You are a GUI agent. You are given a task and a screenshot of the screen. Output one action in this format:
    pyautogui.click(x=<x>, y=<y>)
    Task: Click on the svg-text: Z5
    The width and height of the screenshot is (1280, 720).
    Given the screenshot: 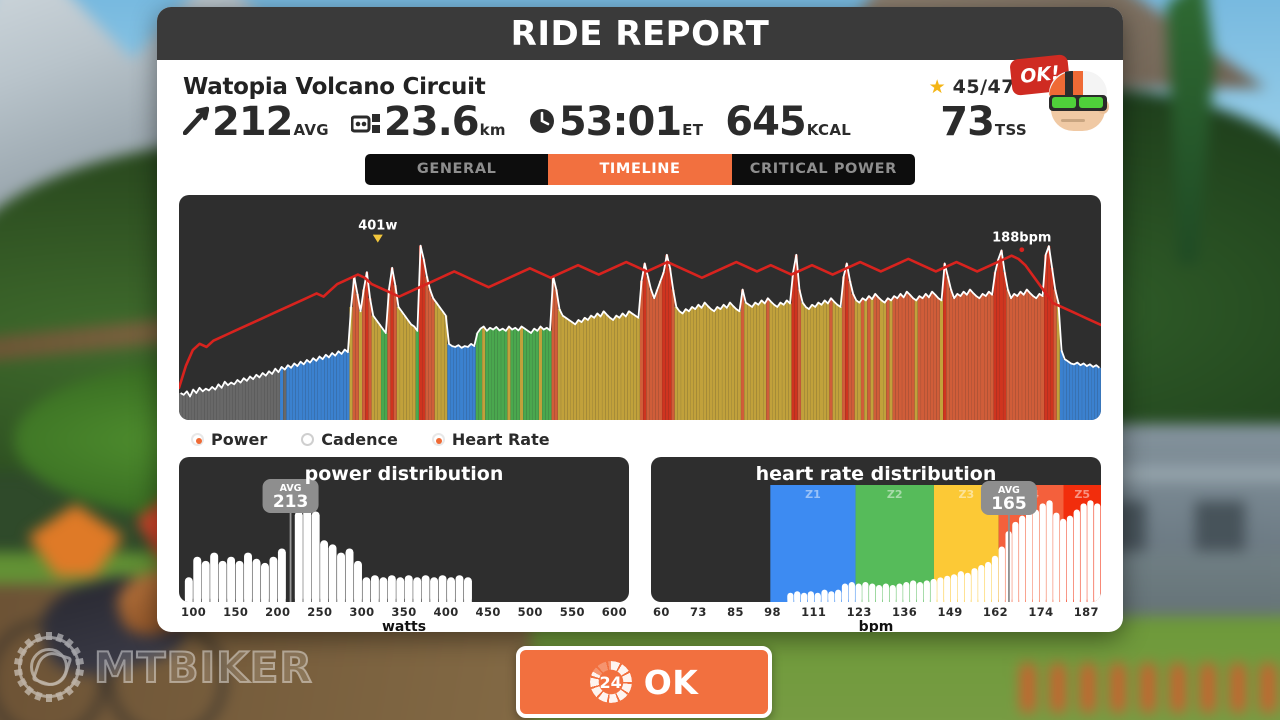 What is the action you would take?
    pyautogui.click(x=1082, y=494)
    